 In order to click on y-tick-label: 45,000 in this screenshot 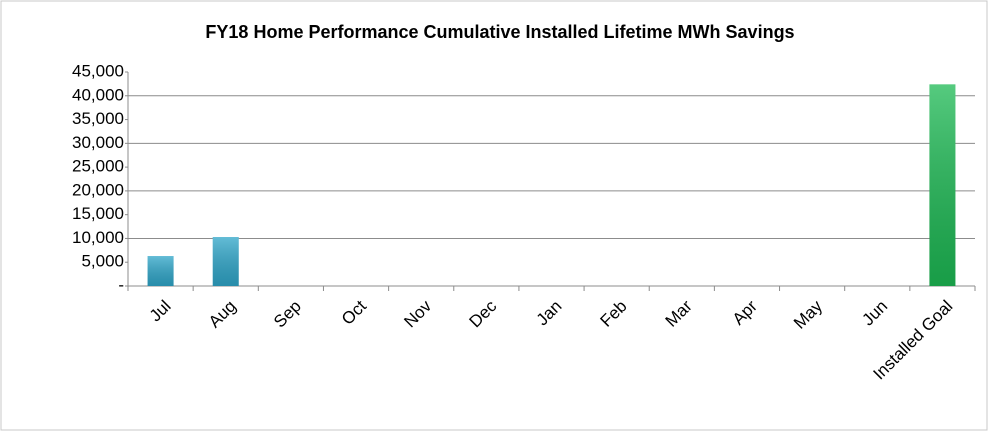, I will do `click(98, 70)`.